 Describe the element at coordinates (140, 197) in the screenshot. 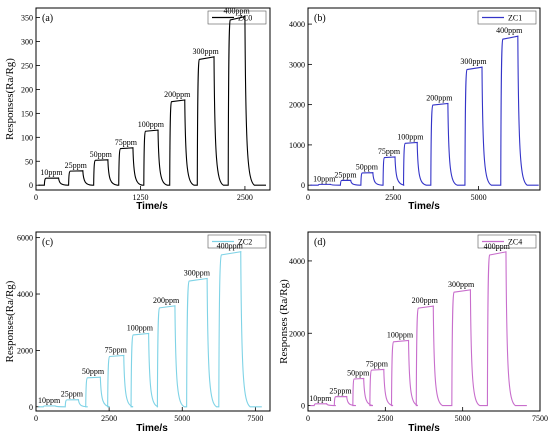

I see `x-tick-label: 1250` at that location.